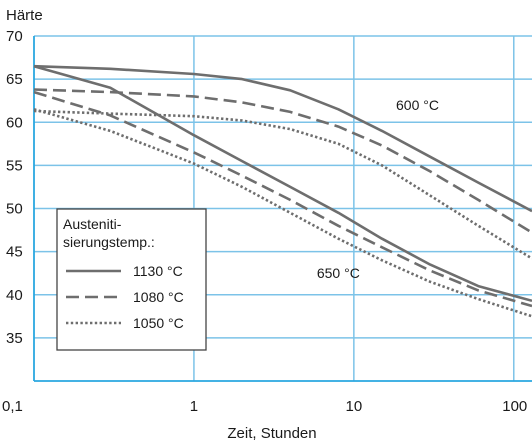 This screenshot has height=448, width=532. What do you see at coordinates (194, 406) in the screenshot?
I see `x-tick-label: 1` at bounding box center [194, 406].